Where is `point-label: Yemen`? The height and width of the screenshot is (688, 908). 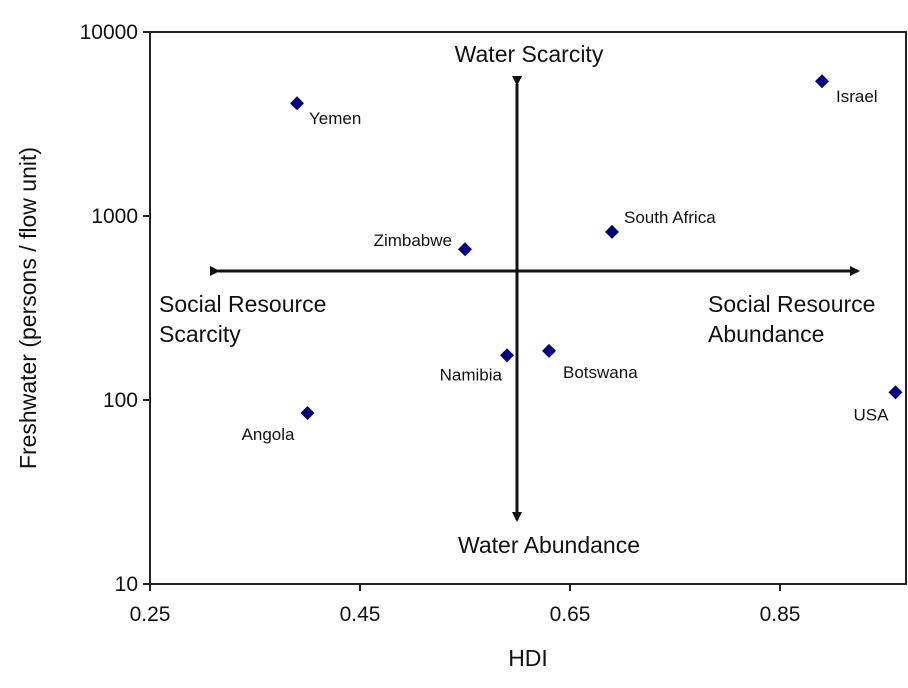
point-label: Yemen is located at coordinates (335, 118).